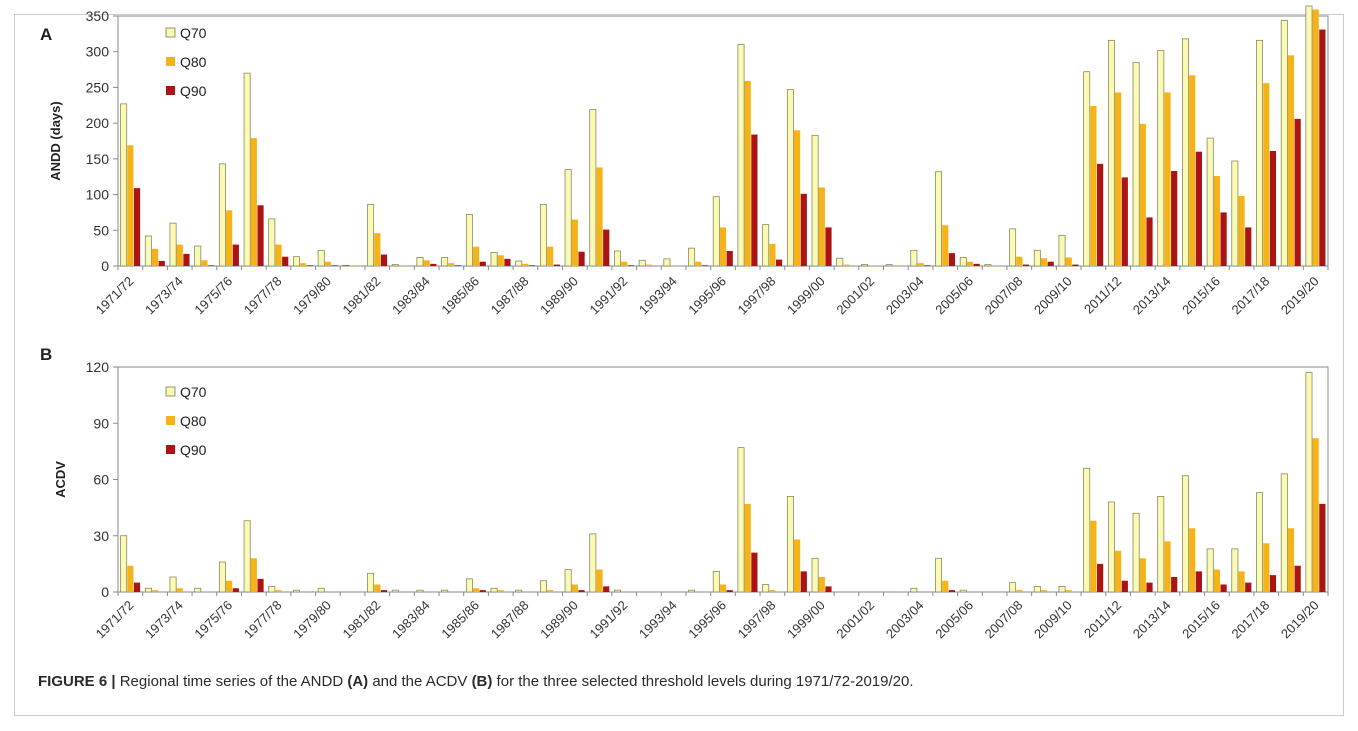 This screenshot has height=731, width=1358. Describe the element at coordinates (213, 620) in the screenshot. I see `x-tick-label: 1975/76` at that location.